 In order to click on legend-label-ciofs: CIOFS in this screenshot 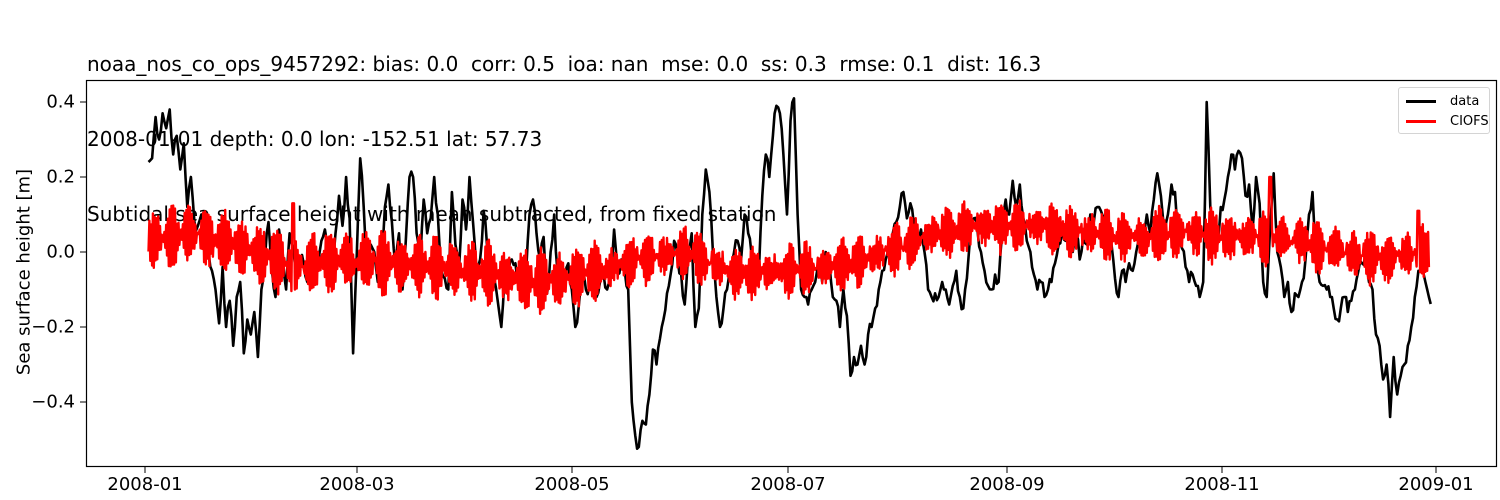, I will do `click(1469, 121)`.